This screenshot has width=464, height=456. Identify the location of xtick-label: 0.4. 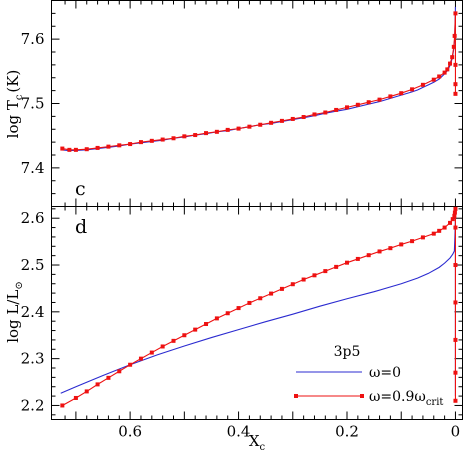
(239, 432).